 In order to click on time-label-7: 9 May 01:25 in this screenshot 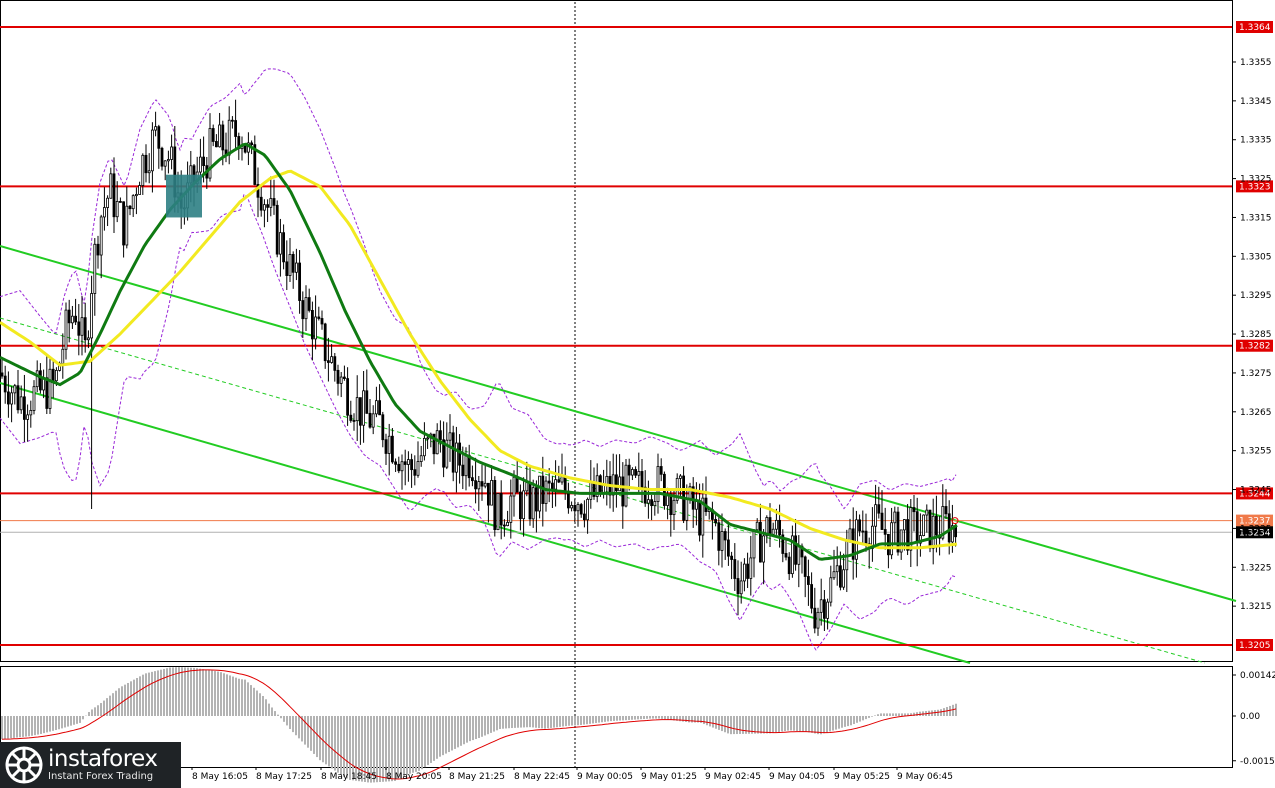, I will do `click(669, 777)`.